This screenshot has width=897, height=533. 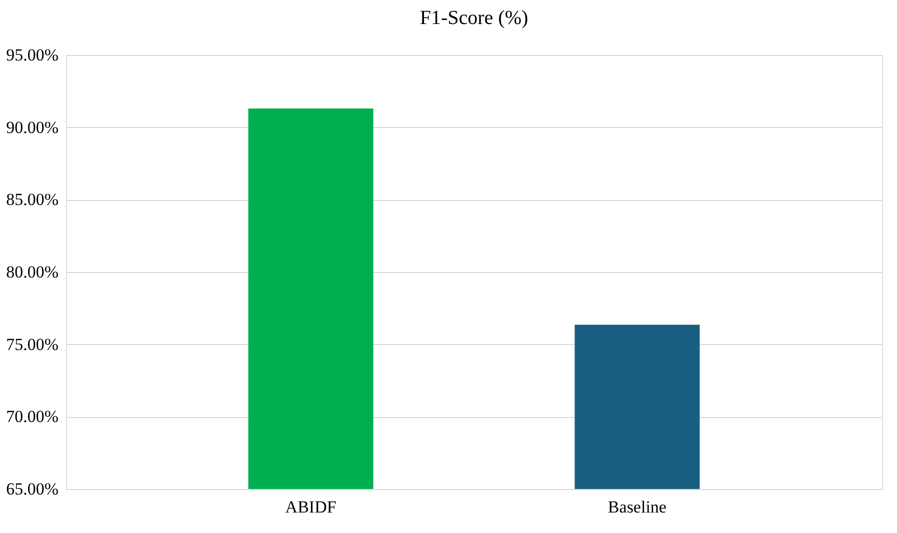 I want to click on y-tick-label: 65.00%, so click(x=32, y=489).